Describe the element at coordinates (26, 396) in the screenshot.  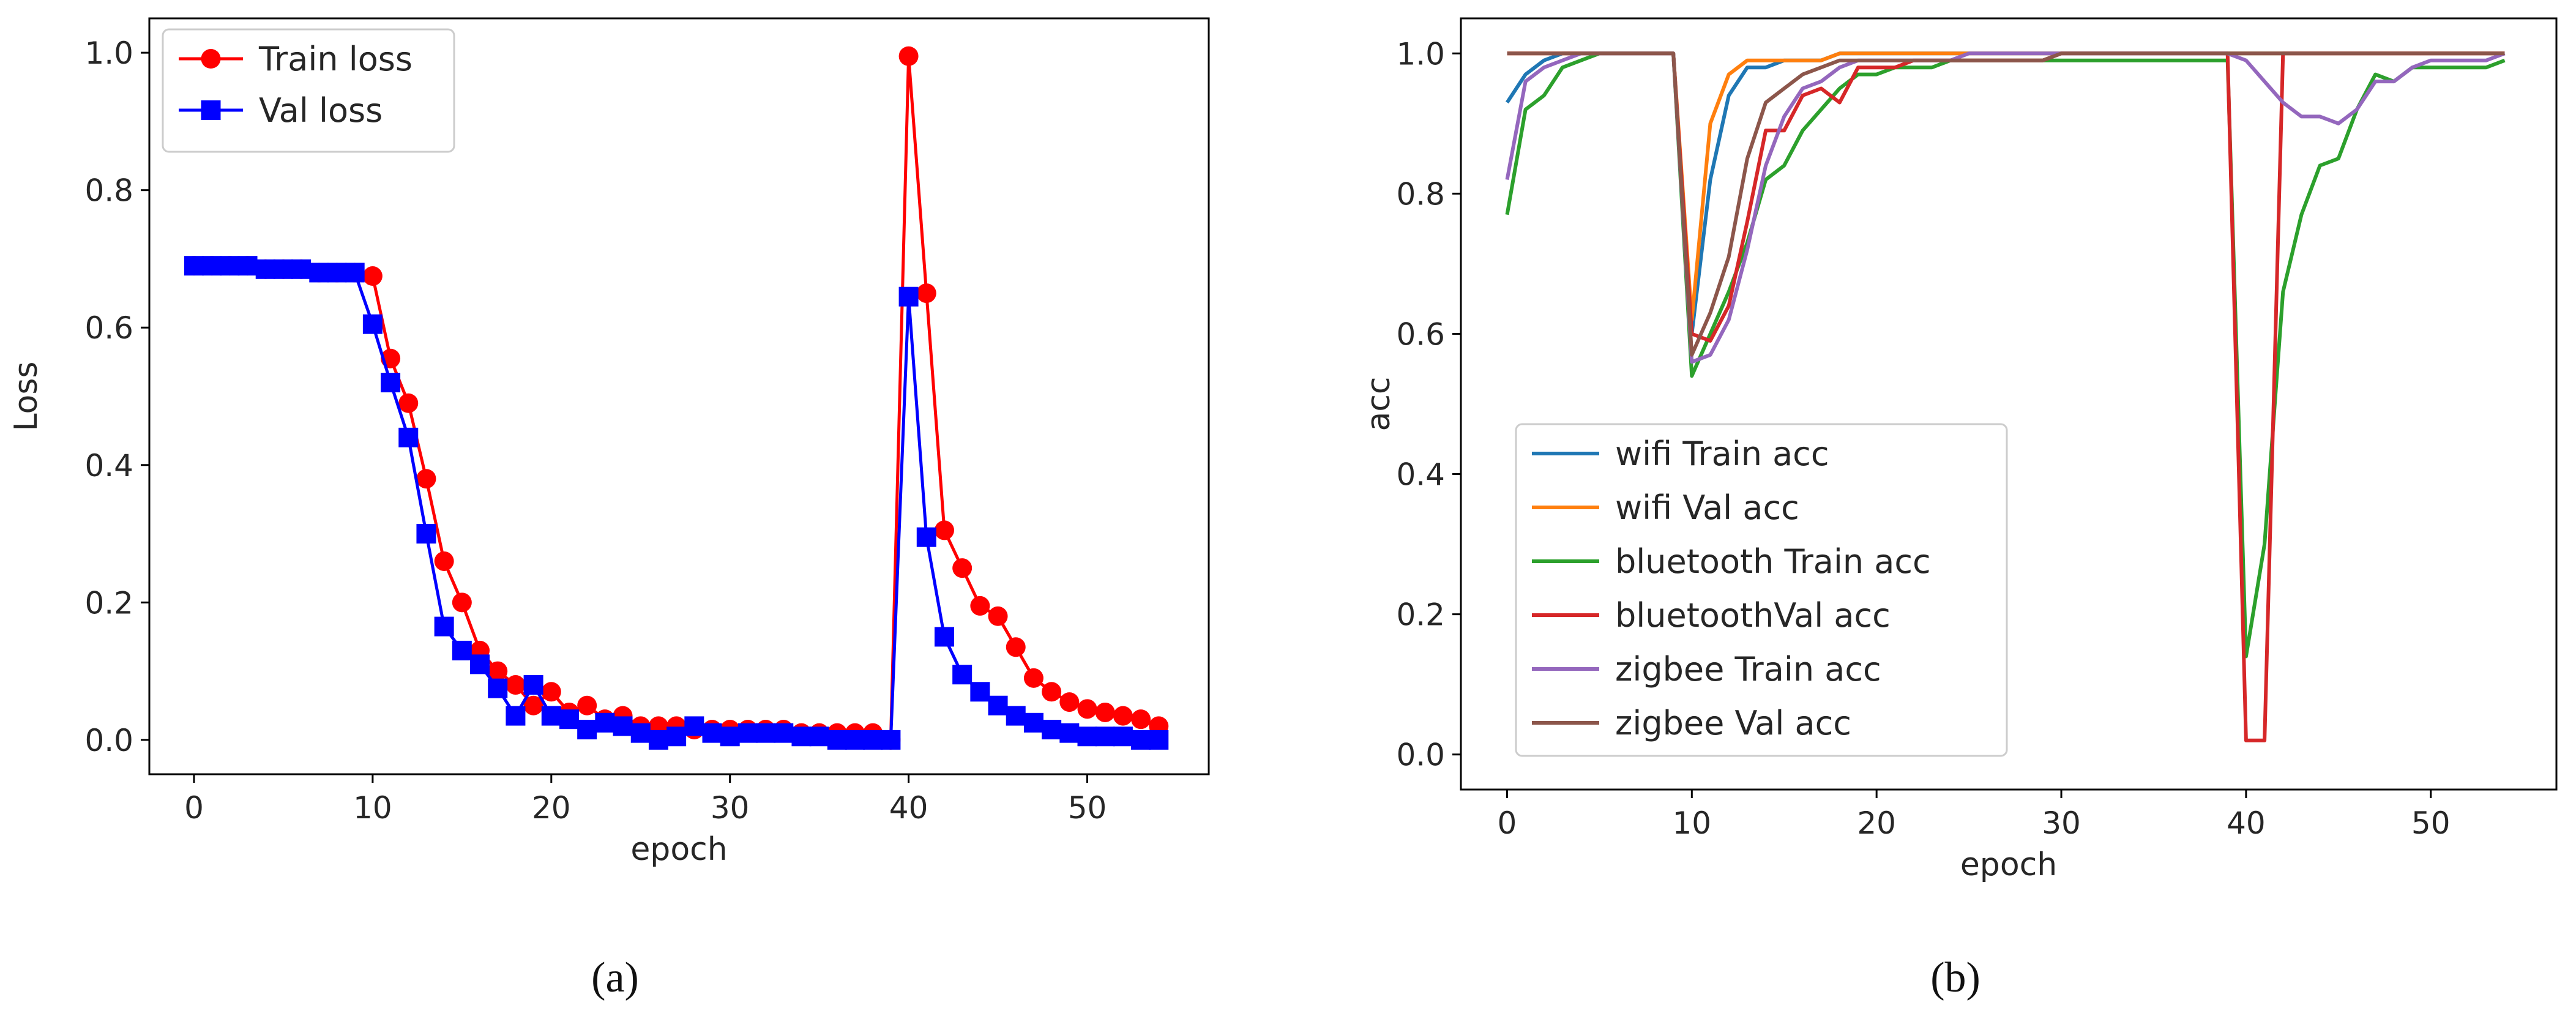
I see `y-axis-label: Loss` at that location.